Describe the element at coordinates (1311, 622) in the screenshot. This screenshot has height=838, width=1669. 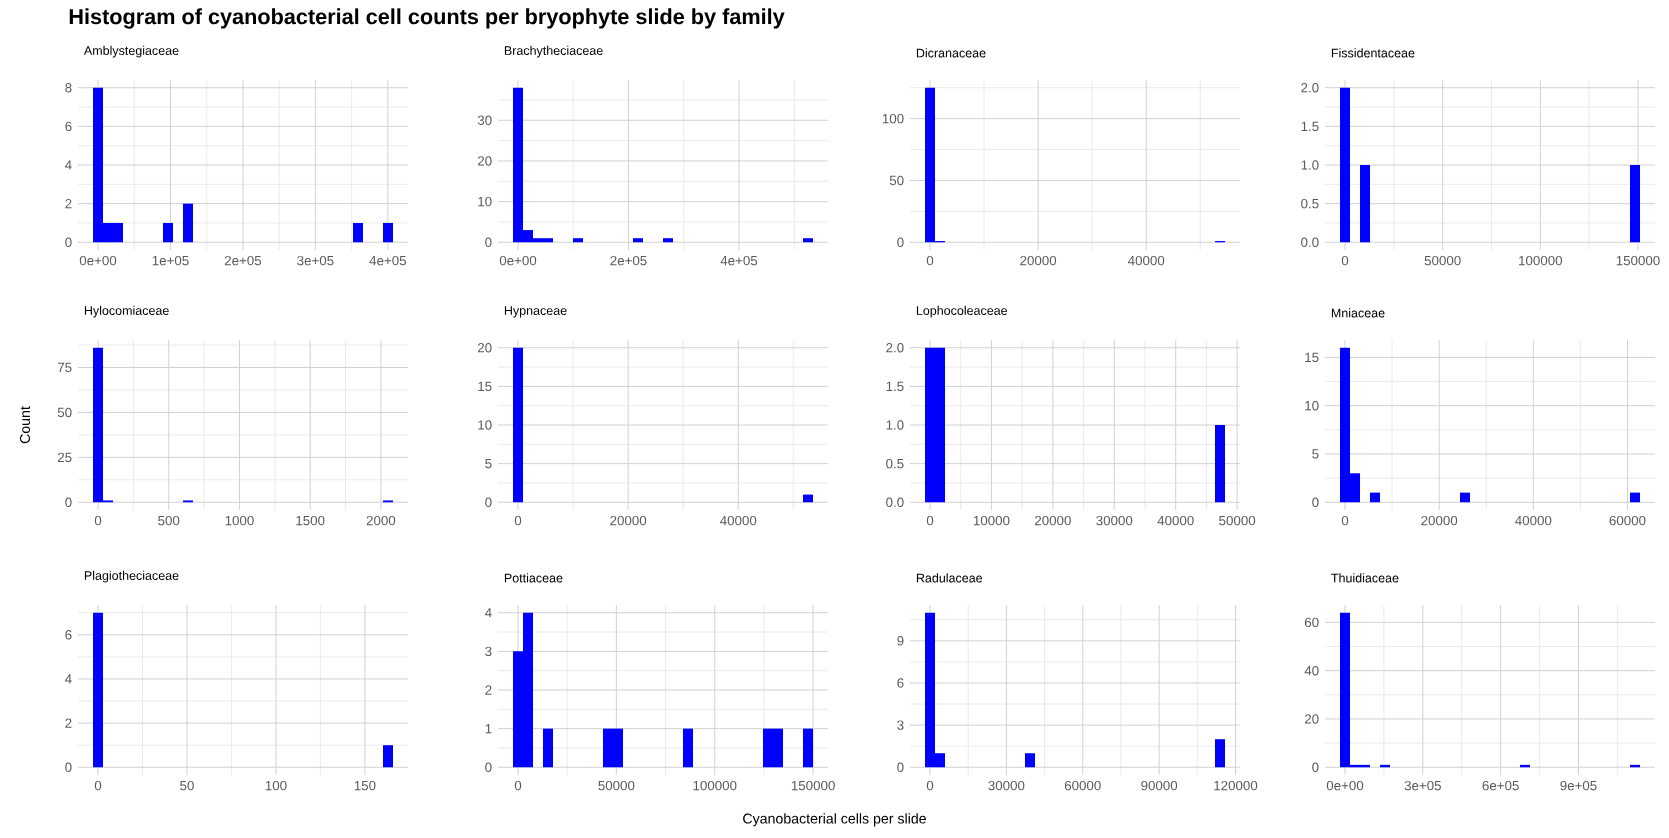
I see `y-tick-label: 60` at that location.